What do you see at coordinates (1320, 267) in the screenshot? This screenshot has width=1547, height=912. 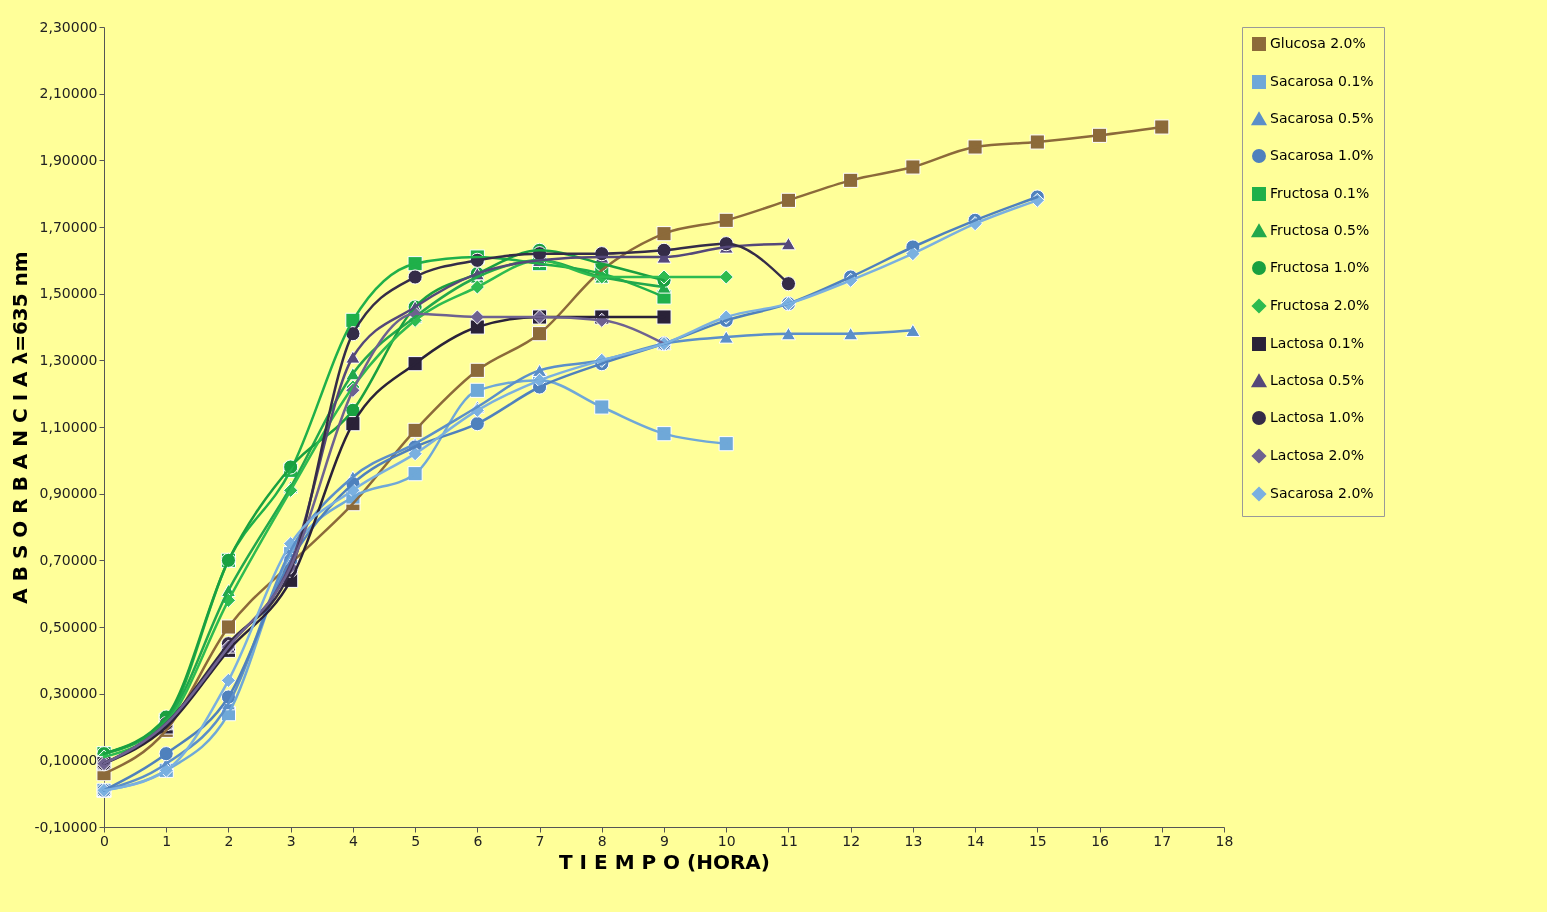 I see `legend-label: Fructosa 1.0%` at bounding box center [1320, 267].